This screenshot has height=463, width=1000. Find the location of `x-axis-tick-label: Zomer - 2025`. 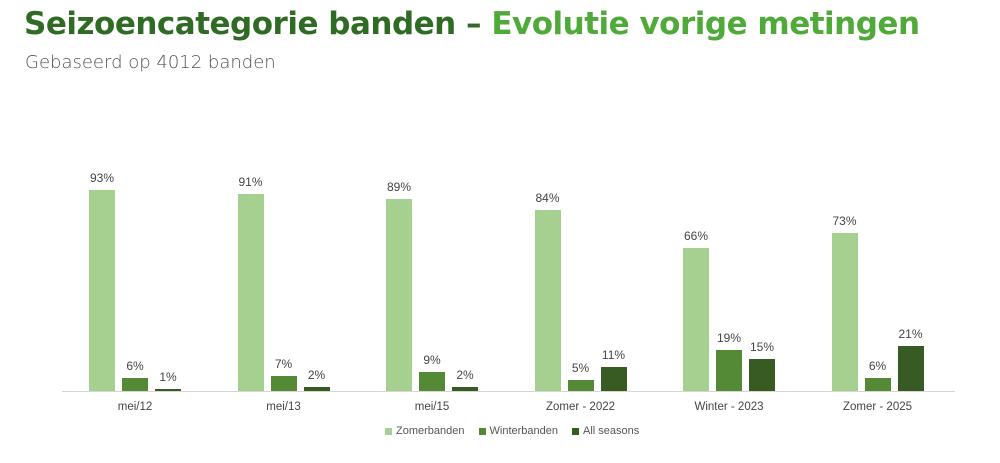

x-axis-tick-label: Zomer - 2025 is located at coordinates (877, 407).